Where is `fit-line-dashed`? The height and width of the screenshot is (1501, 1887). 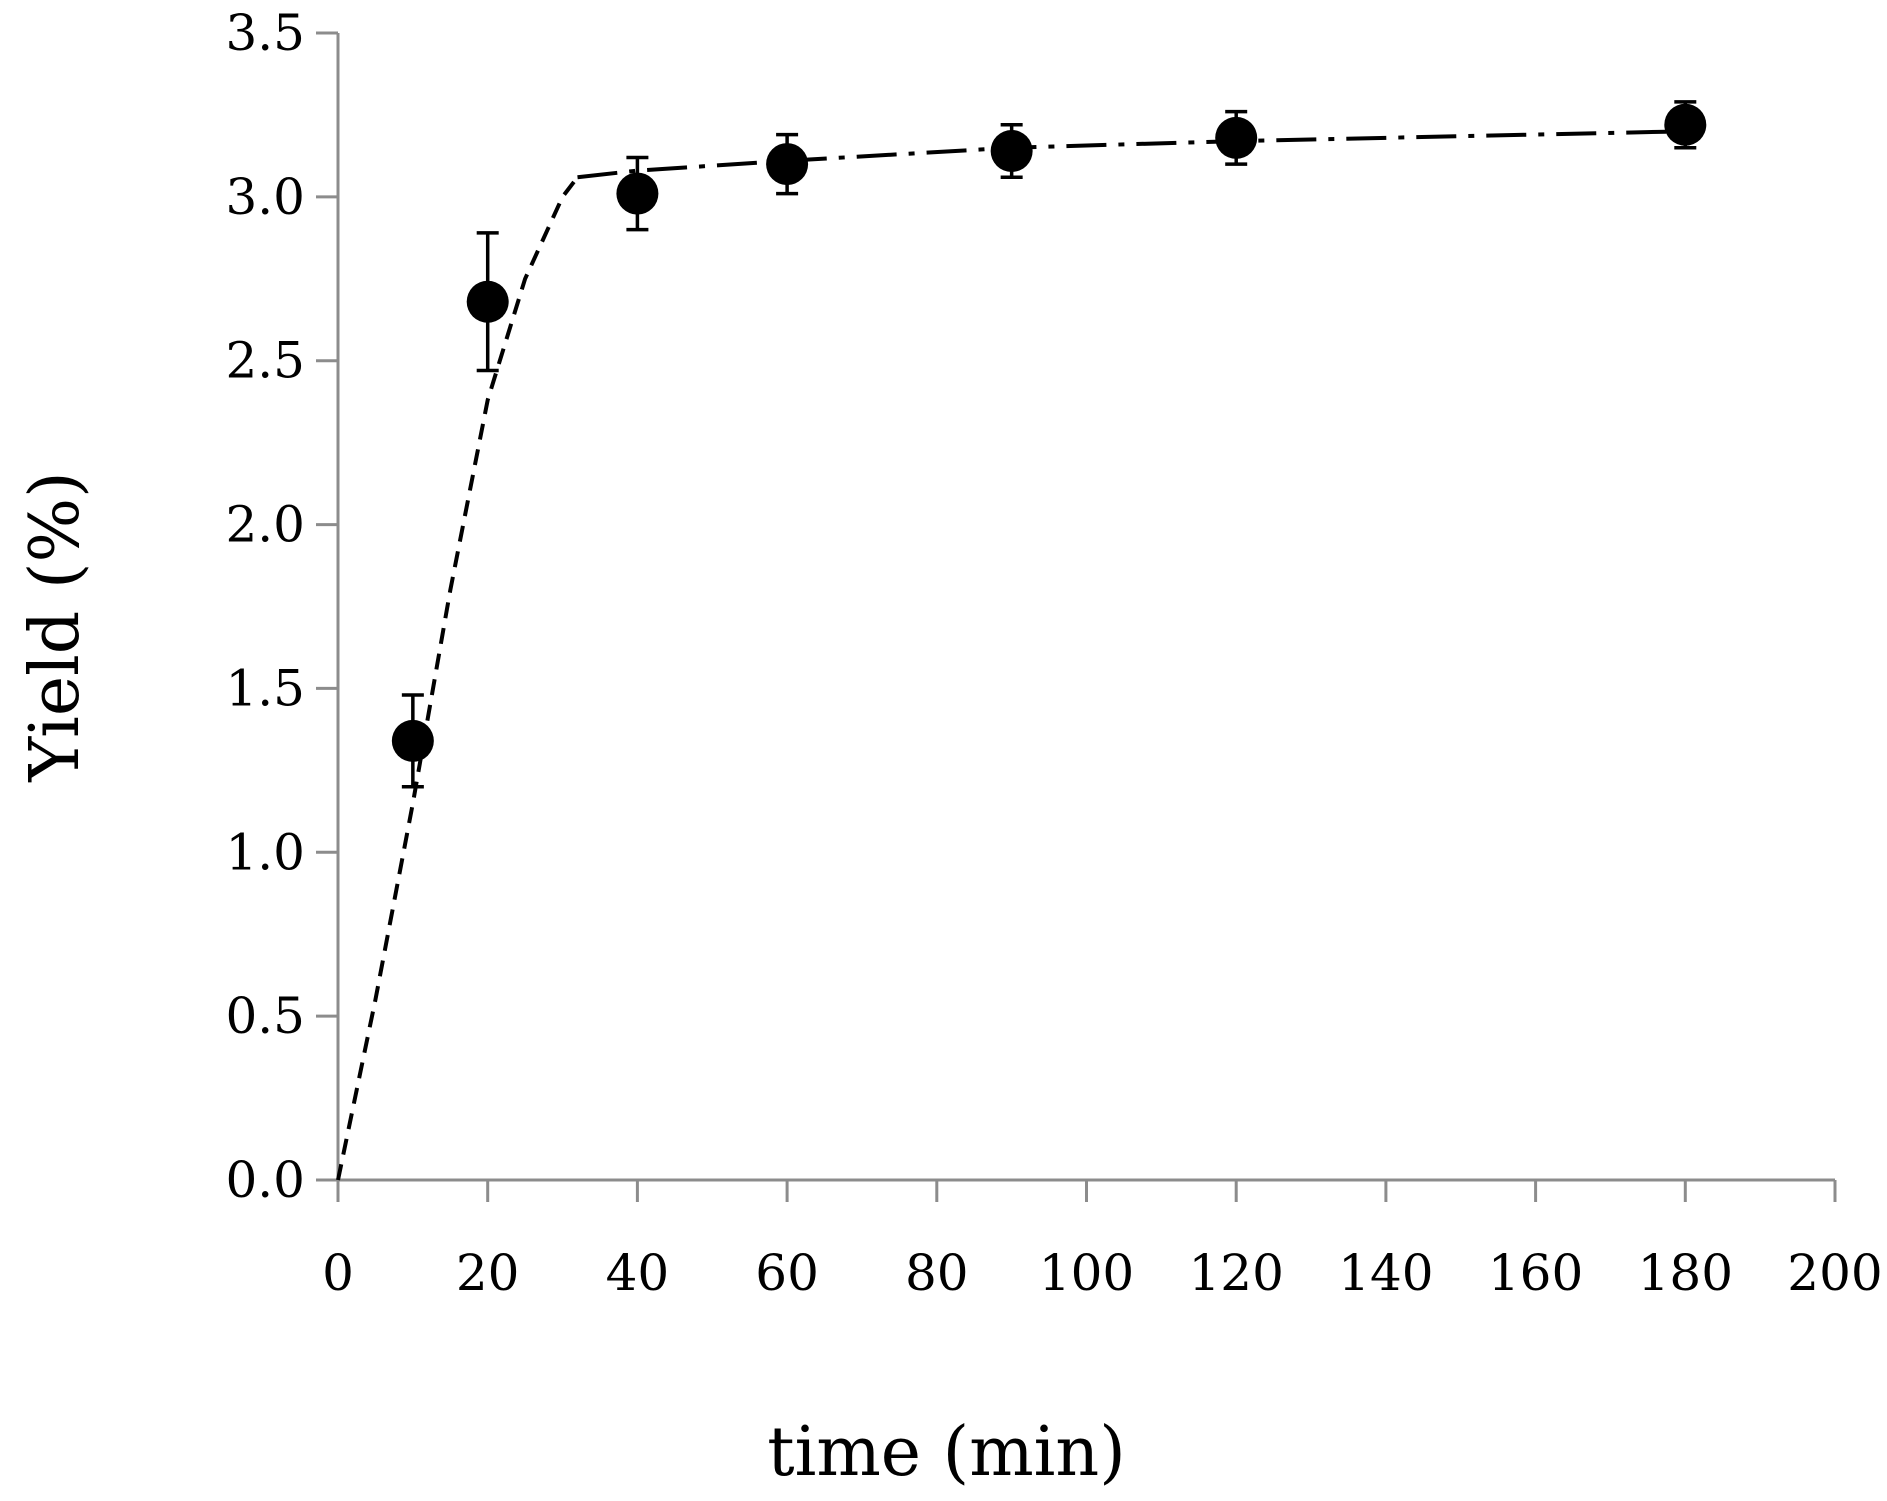
fit-line-dashed is located at coordinates (458, 678).